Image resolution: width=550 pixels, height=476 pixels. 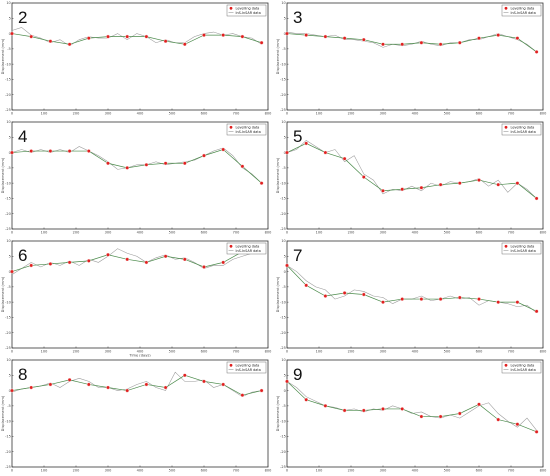 What do you see at coordinates (108, 471) in the screenshot?
I see `x-tick-label: 300` at bounding box center [108, 471].